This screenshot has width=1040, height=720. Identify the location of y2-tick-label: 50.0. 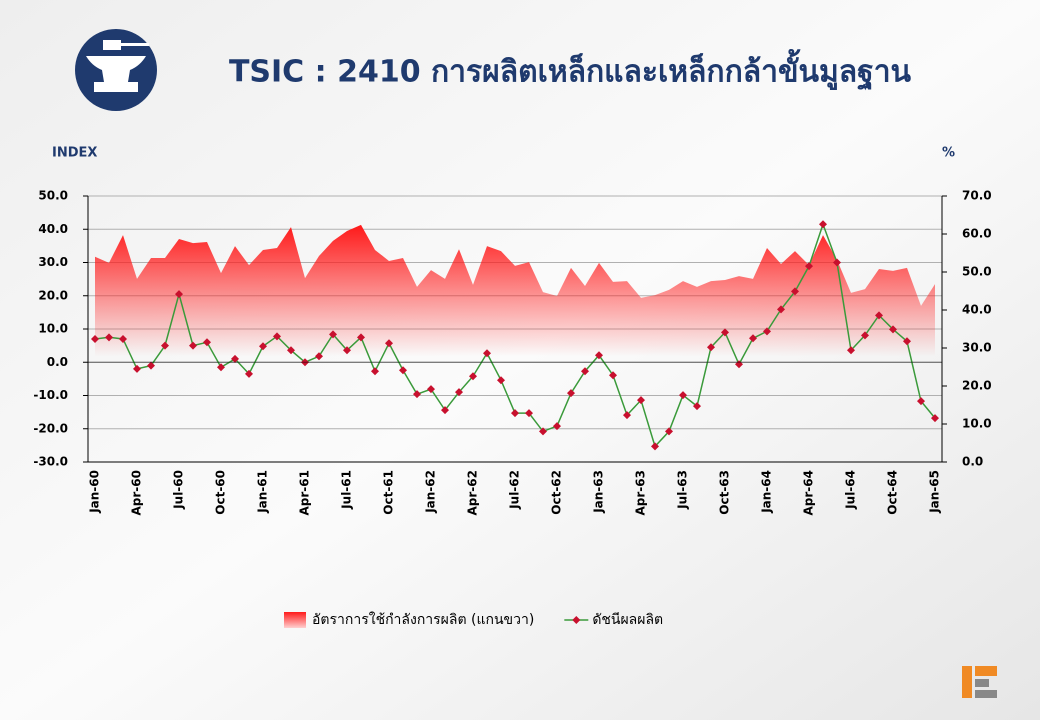
(977, 272).